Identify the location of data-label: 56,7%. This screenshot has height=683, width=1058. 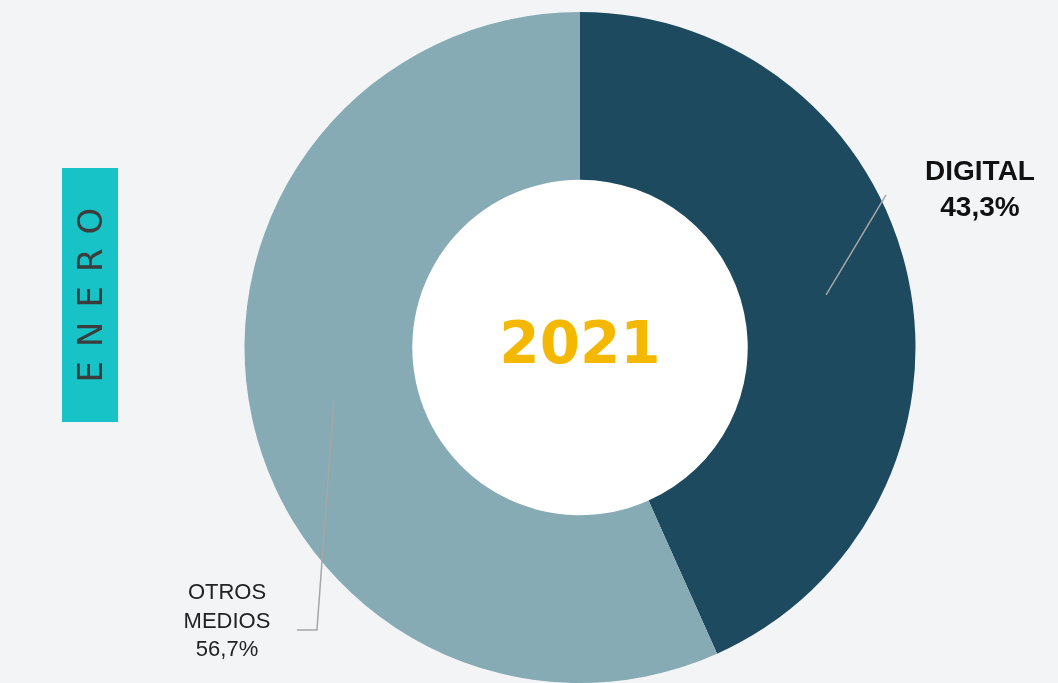
(227, 649).